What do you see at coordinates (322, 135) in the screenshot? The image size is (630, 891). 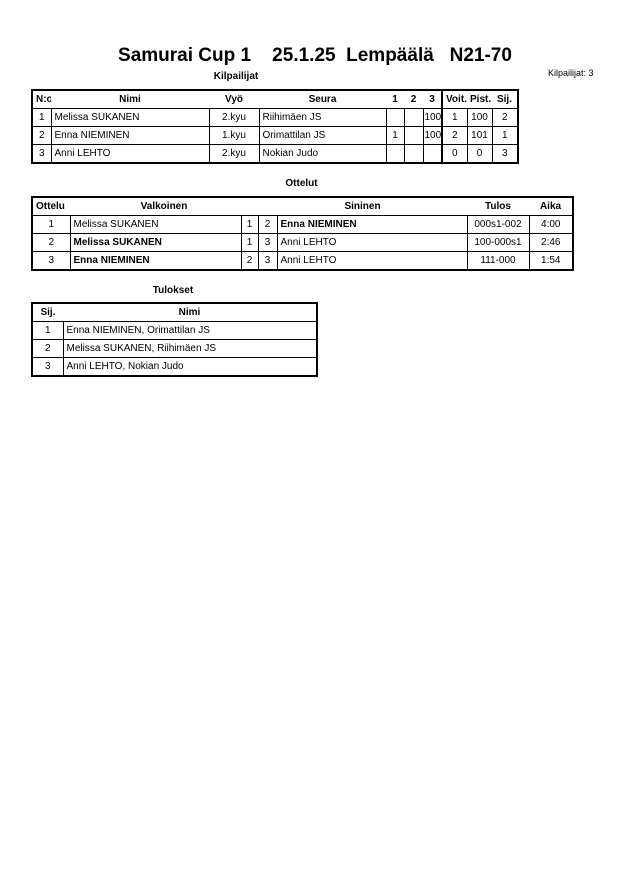 I see `competitor-cell: Orimattilan JS` at bounding box center [322, 135].